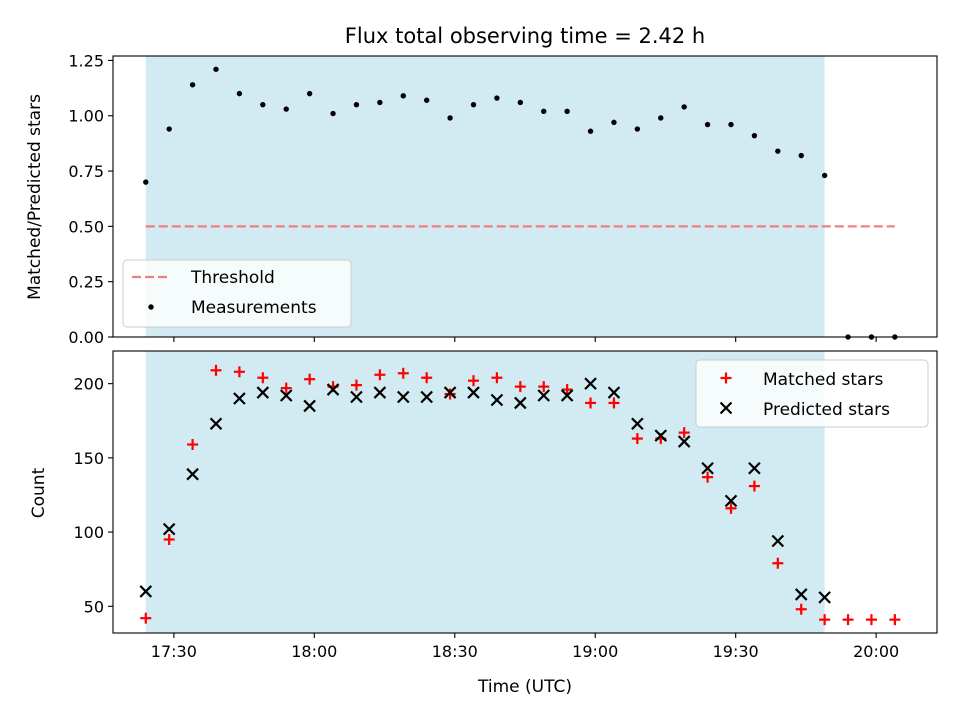 This screenshot has height=720, width=960. What do you see at coordinates (232, 278) in the screenshot?
I see `legend-threshold-label: Threshold` at bounding box center [232, 278].